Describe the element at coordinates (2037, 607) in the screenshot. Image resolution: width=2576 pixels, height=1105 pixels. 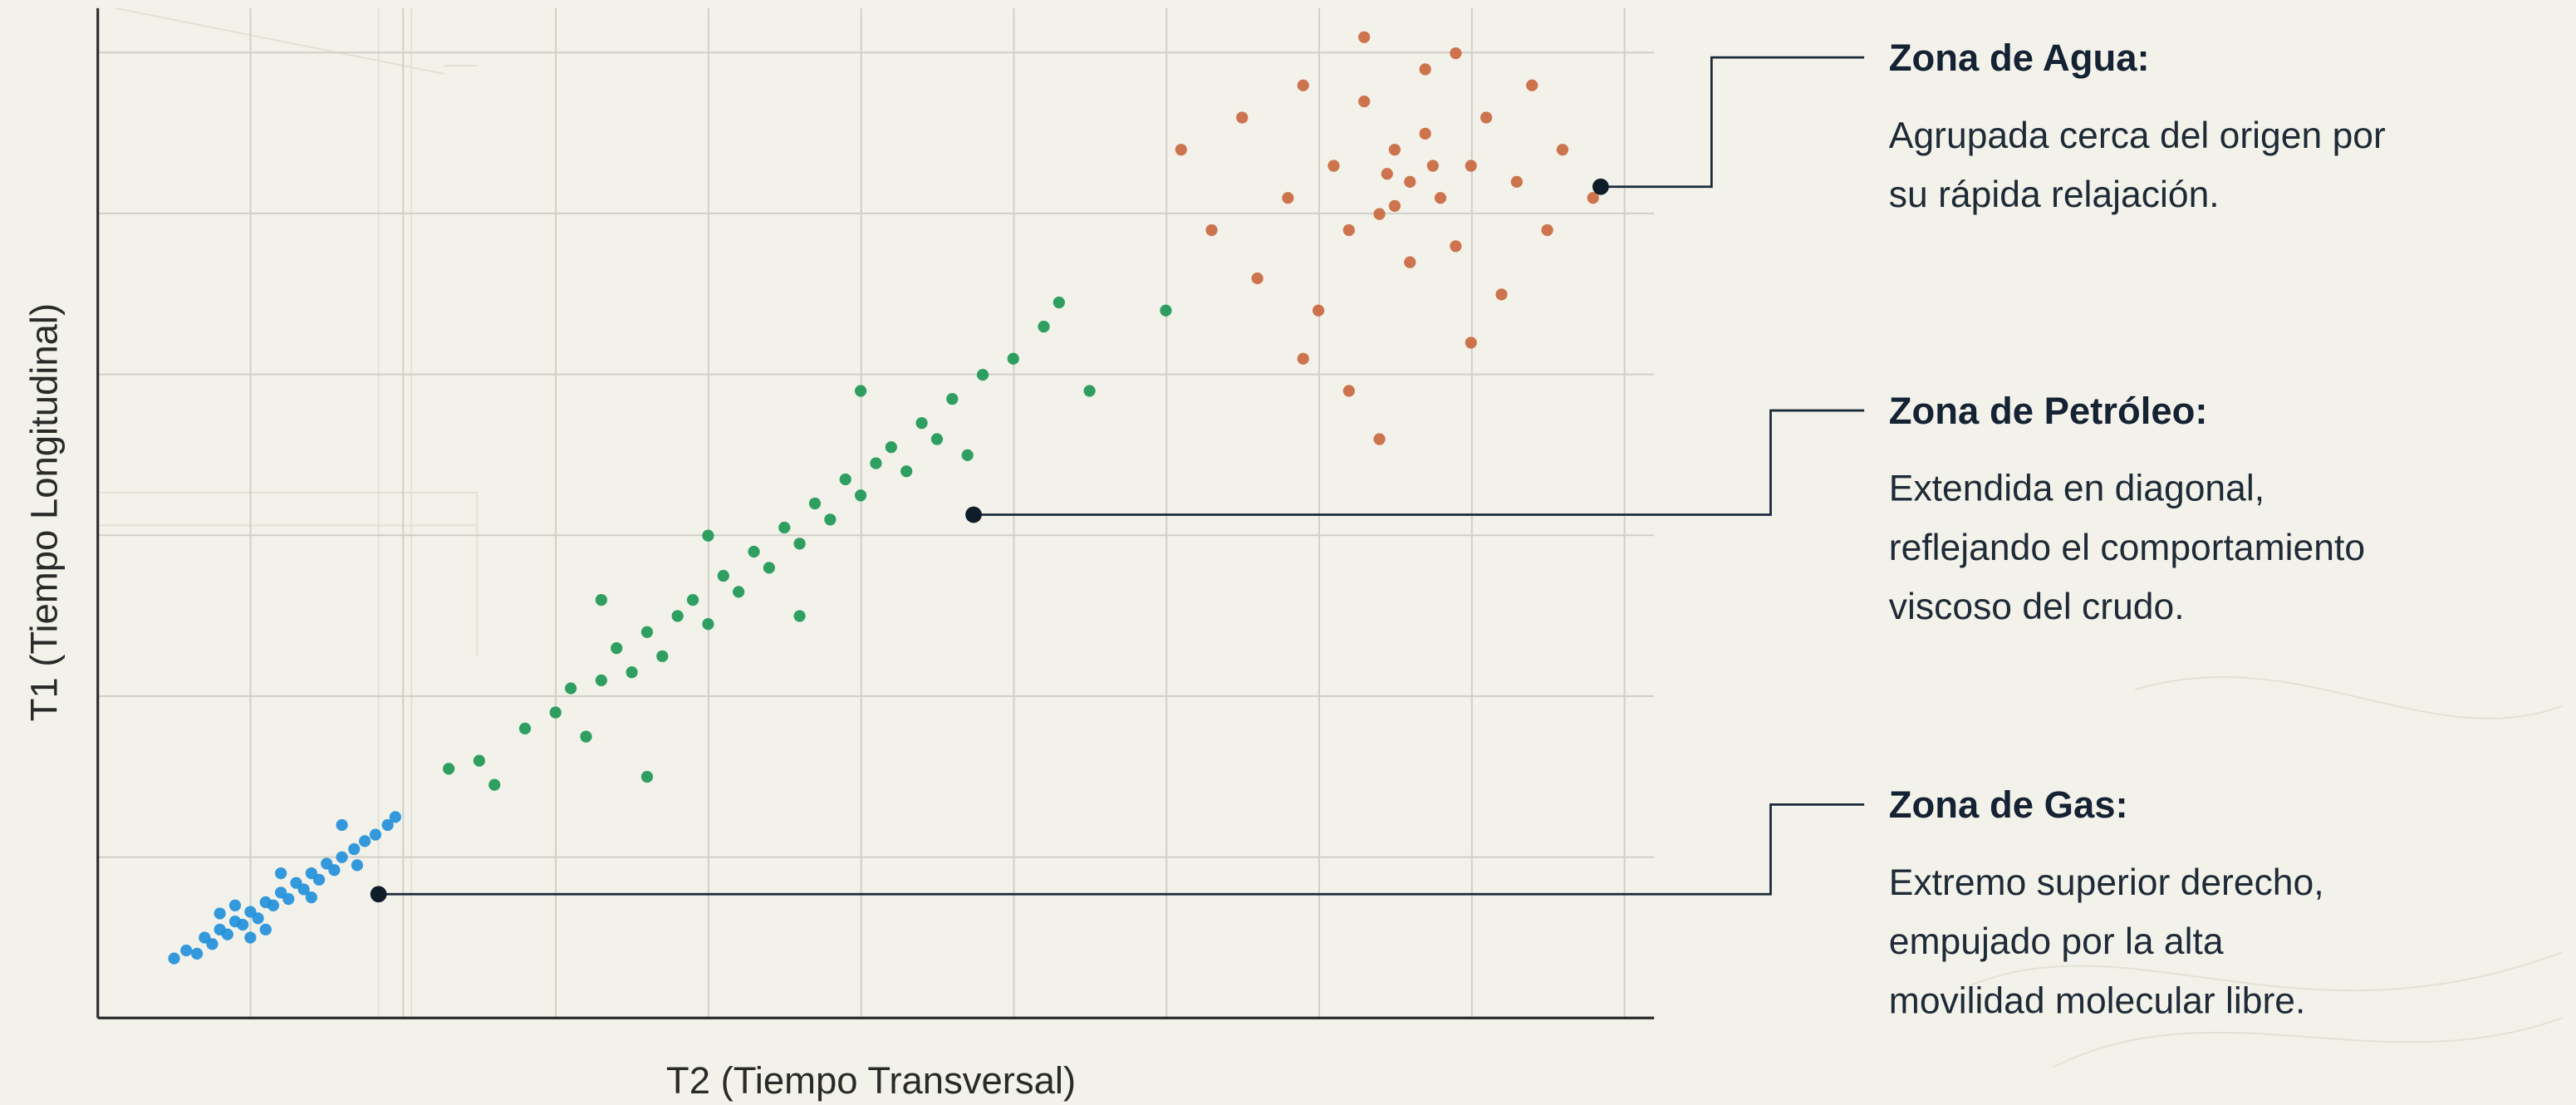
I see `annotation-text: viscoso del crudo.` at that location.